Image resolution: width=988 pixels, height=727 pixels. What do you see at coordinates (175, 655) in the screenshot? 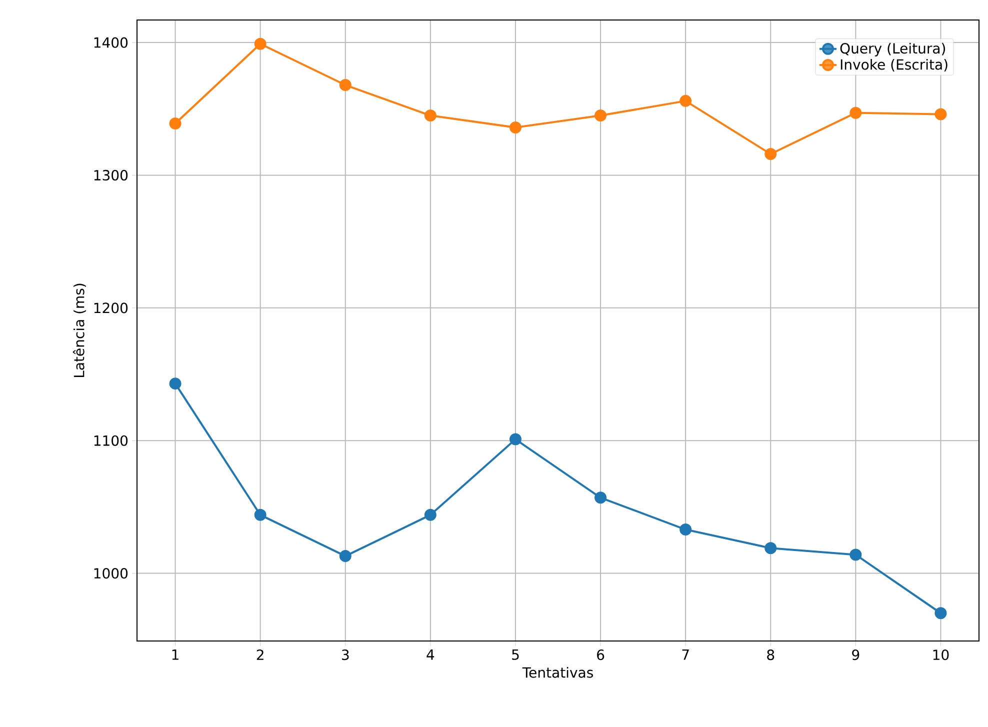
I see `x-tick-label: 1` at bounding box center [175, 655].